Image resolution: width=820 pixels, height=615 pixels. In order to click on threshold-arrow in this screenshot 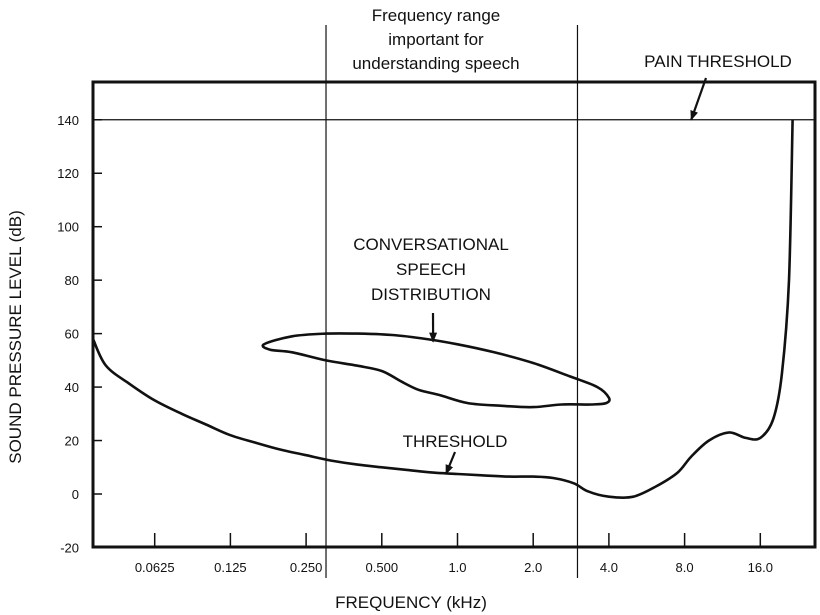, I will do `click(450, 463)`.